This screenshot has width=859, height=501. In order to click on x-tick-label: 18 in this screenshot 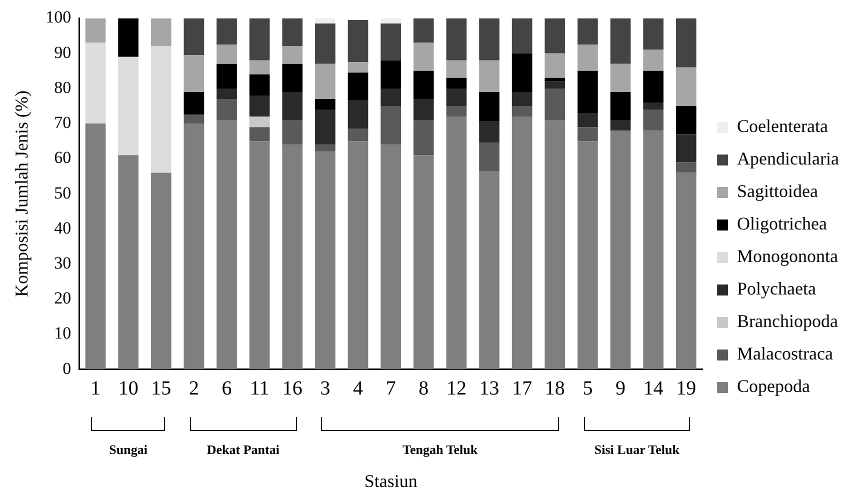, I will do `click(554, 389)`.